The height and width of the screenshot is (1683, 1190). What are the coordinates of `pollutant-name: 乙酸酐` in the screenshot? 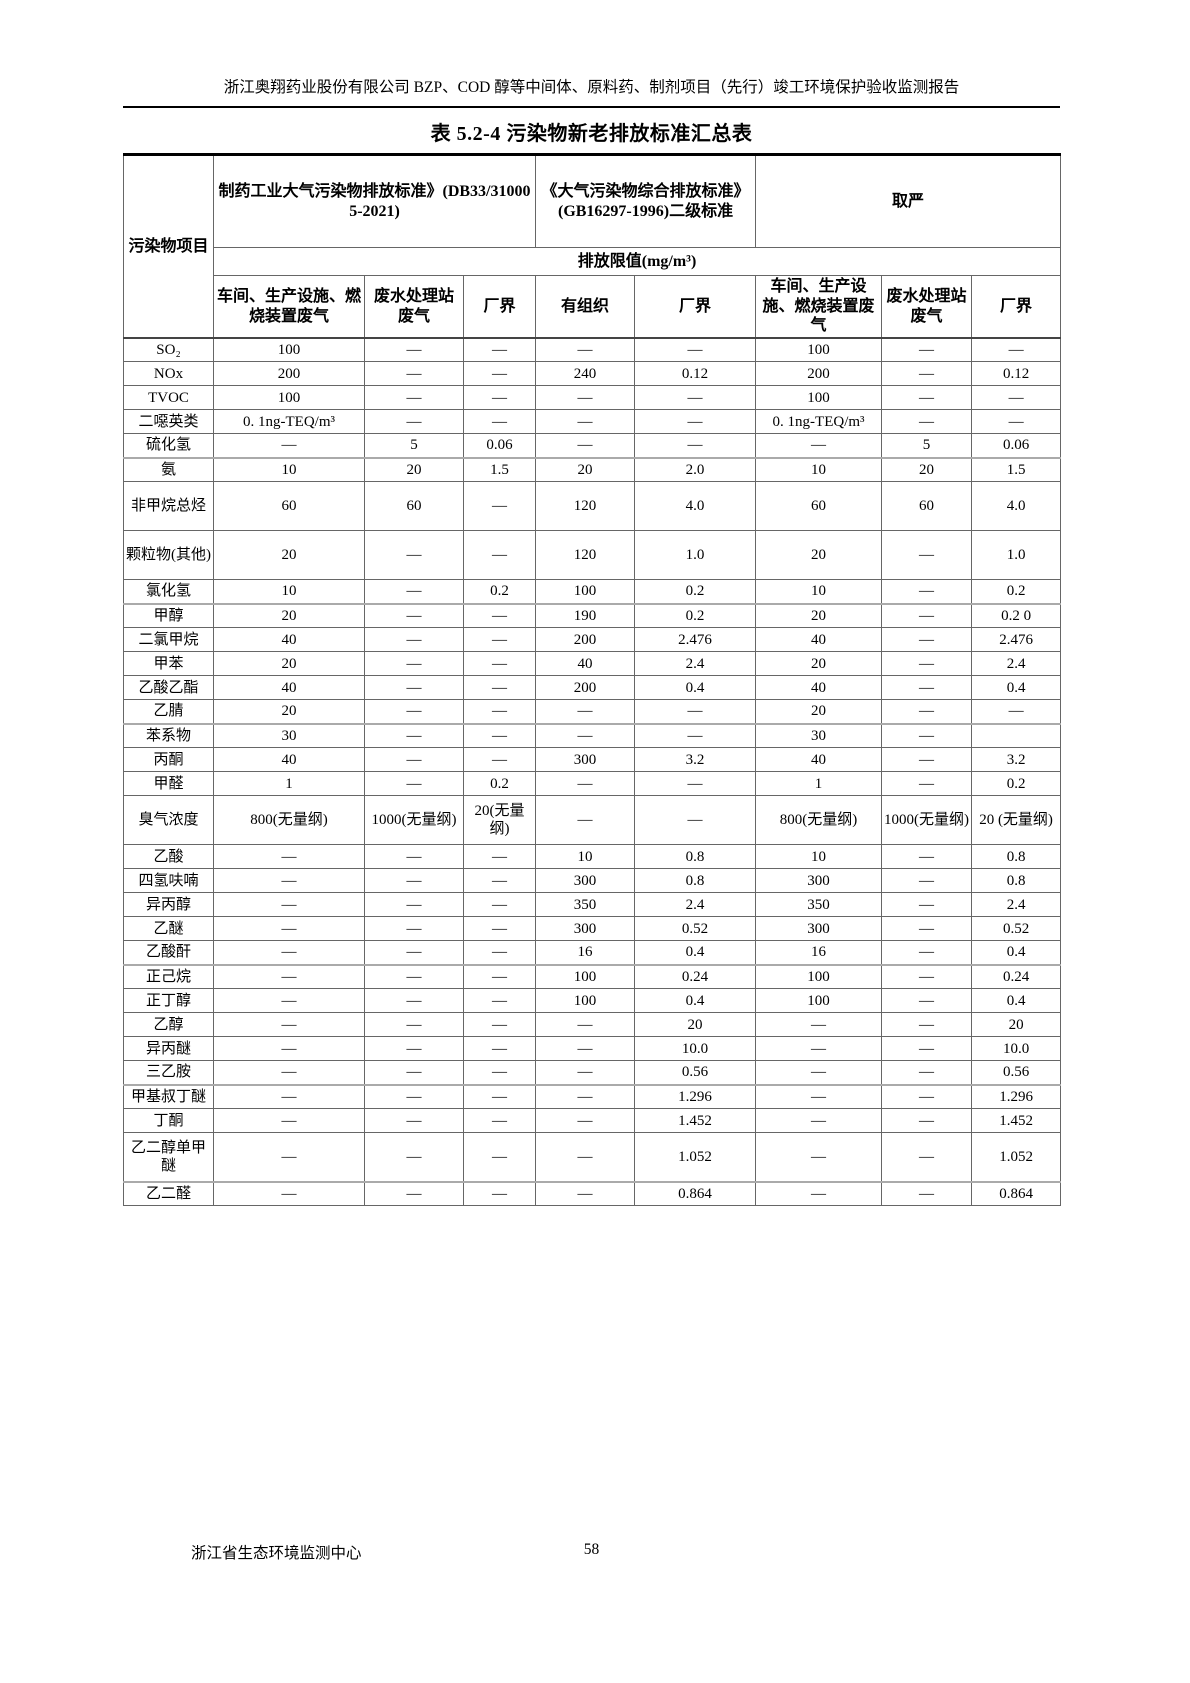 It's located at (168, 953).